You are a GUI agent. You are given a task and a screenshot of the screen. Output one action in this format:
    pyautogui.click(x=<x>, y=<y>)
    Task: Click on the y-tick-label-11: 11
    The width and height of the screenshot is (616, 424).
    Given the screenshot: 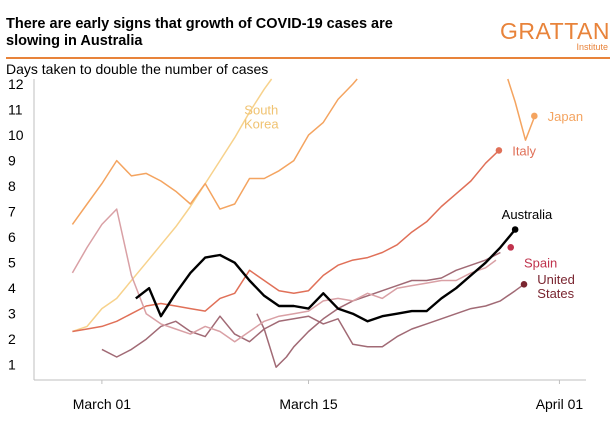 What is the action you would take?
    pyautogui.click(x=15, y=110)
    